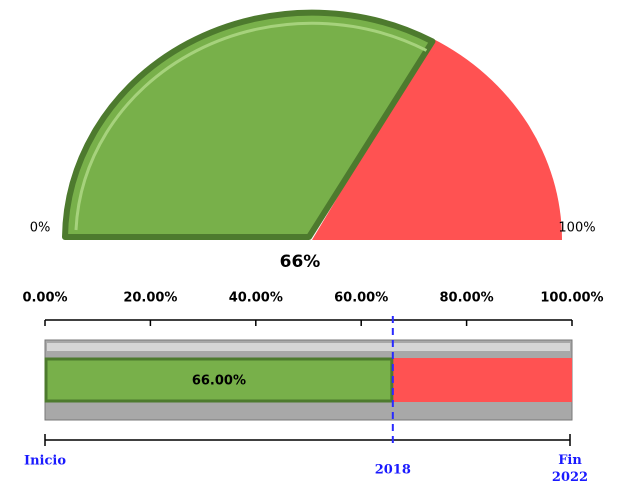 The image size is (623, 486). I want to click on bar-fill, so click(219, 380).